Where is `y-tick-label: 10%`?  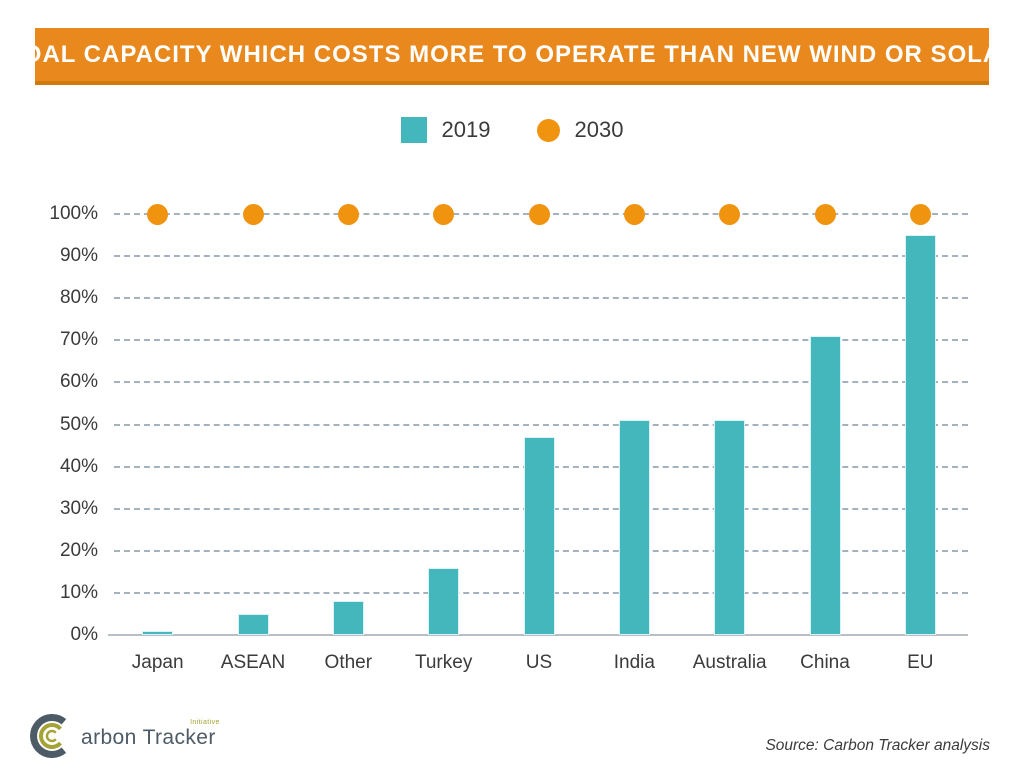
y-tick-label: 10% is located at coordinates (78, 592).